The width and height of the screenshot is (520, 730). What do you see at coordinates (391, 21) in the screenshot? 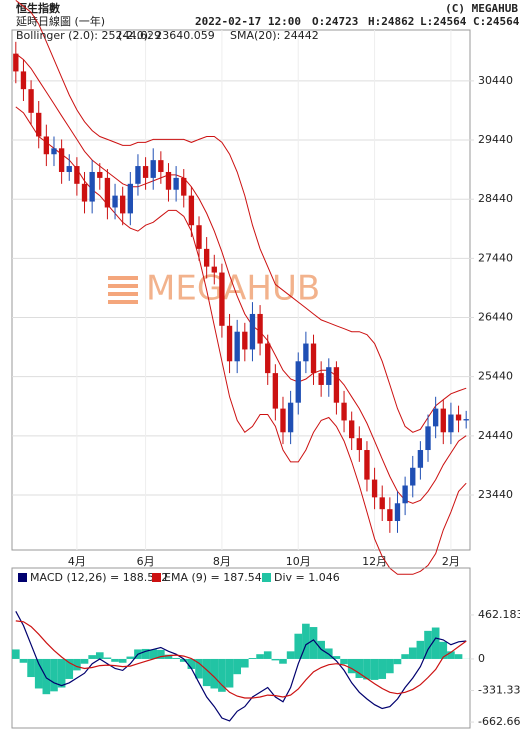
I see `ohlc-label: H:24862` at bounding box center [391, 21].